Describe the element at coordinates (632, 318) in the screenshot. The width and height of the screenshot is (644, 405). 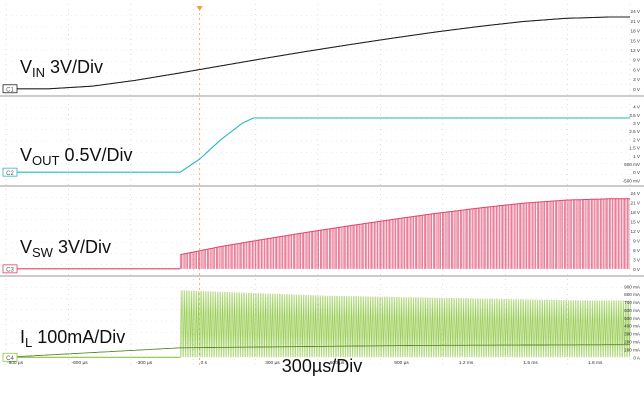
I see `scale-label: 500 mA` at that location.